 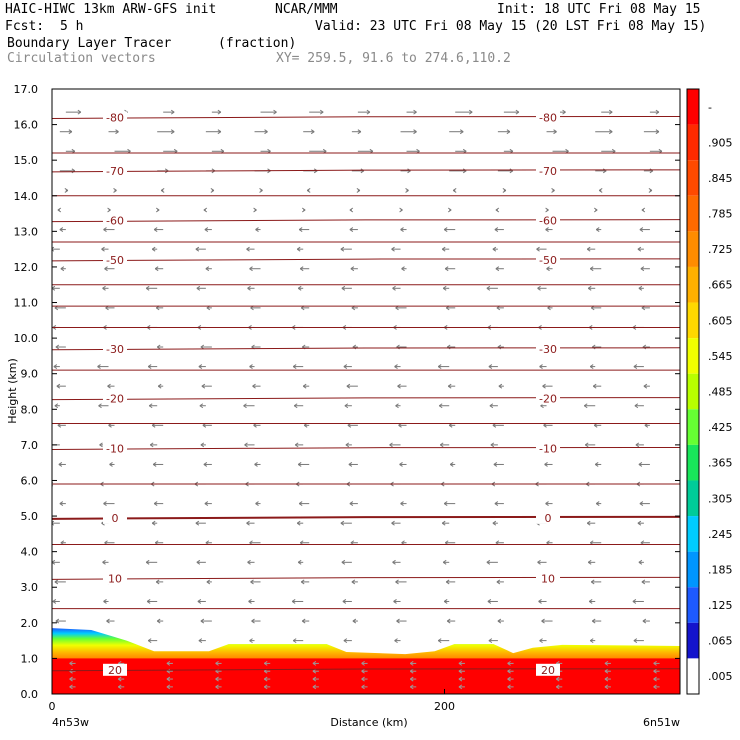 I want to click on y-tick-label: 5.0, so click(x=30, y=516).